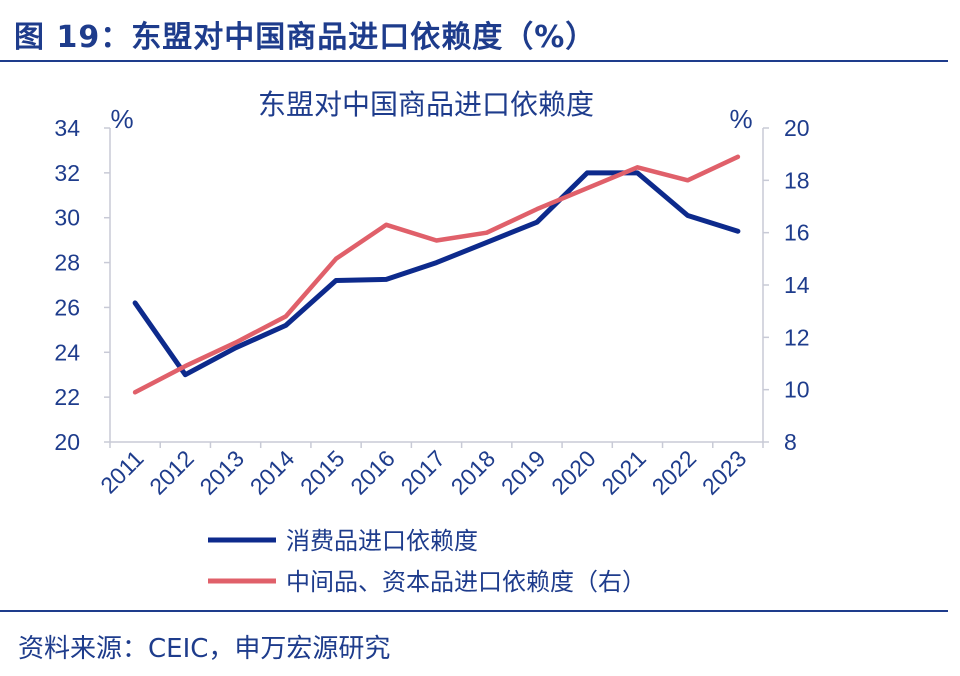  I want to click on x-tick-label: 2014, so click(272, 472).